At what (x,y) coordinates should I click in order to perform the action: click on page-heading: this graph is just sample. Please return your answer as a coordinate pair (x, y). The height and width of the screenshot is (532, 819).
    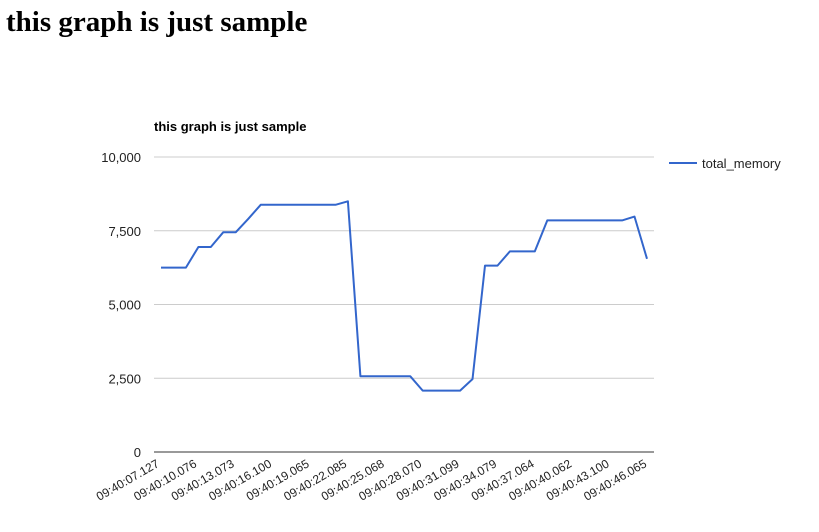
    Looking at the image, I should click on (157, 22).